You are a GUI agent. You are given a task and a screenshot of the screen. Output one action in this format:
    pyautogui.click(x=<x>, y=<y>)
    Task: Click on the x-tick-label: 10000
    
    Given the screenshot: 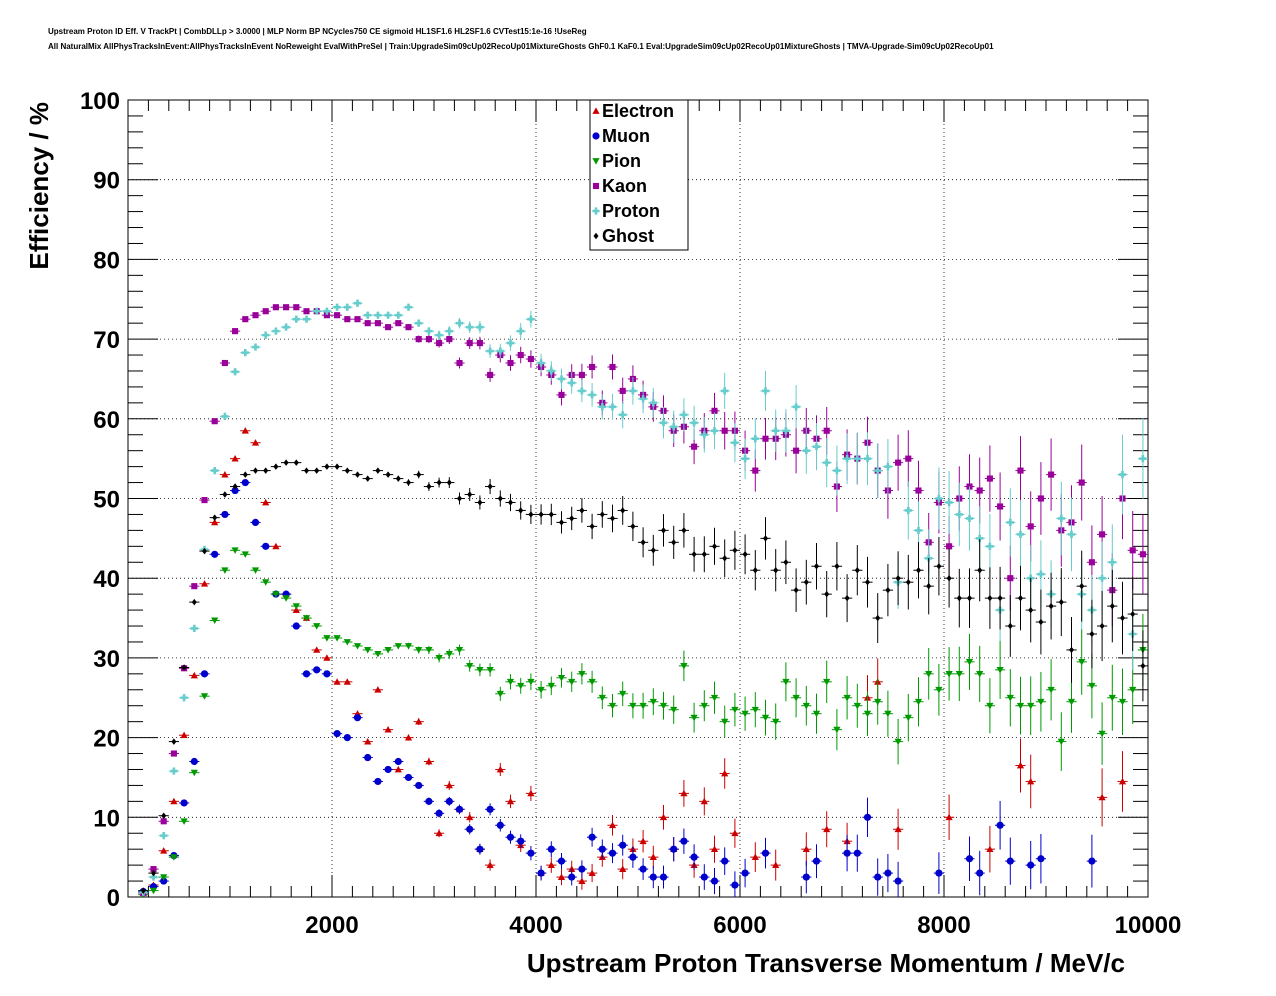 What is the action you would take?
    pyautogui.click(x=1148, y=925)
    